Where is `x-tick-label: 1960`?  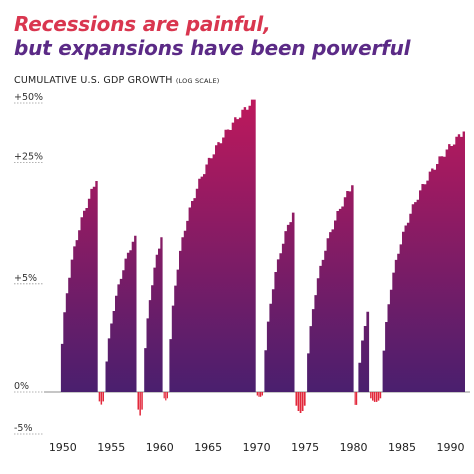
x-tick-label: 1960 is located at coordinates (160, 447).